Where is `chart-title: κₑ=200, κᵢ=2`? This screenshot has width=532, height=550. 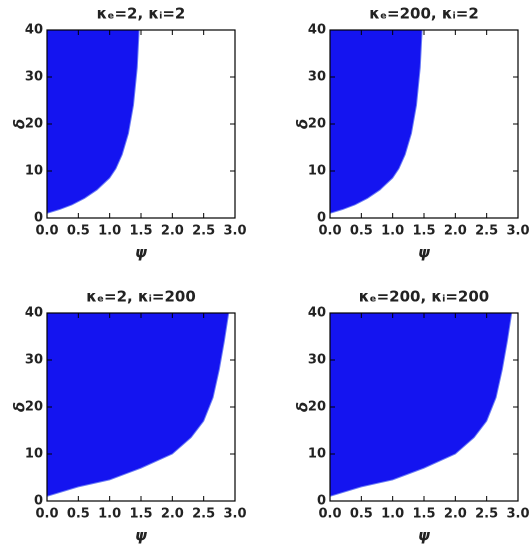 chart-title: κₑ=200, κᵢ=2 is located at coordinates (424, 14).